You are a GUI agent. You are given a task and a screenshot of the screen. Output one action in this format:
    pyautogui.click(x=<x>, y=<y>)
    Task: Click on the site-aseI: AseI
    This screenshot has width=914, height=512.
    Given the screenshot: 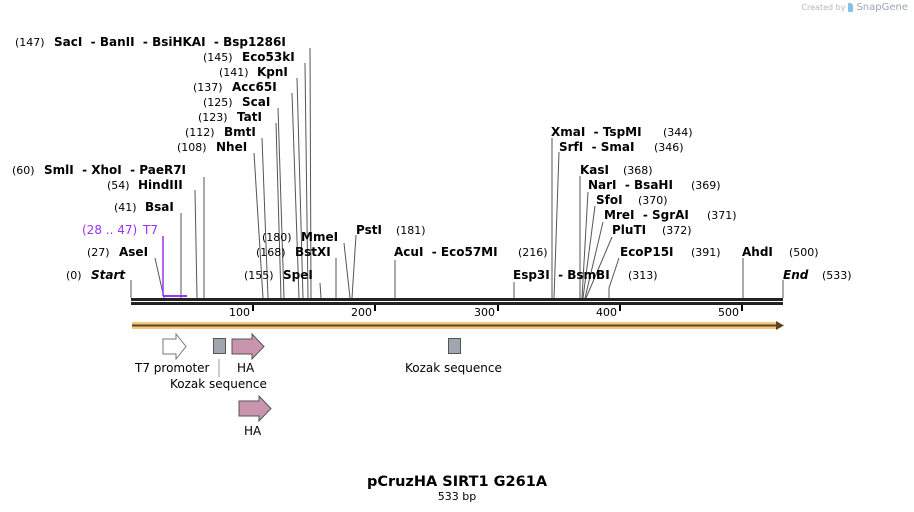 What is the action you would take?
    pyautogui.click(x=133, y=252)
    